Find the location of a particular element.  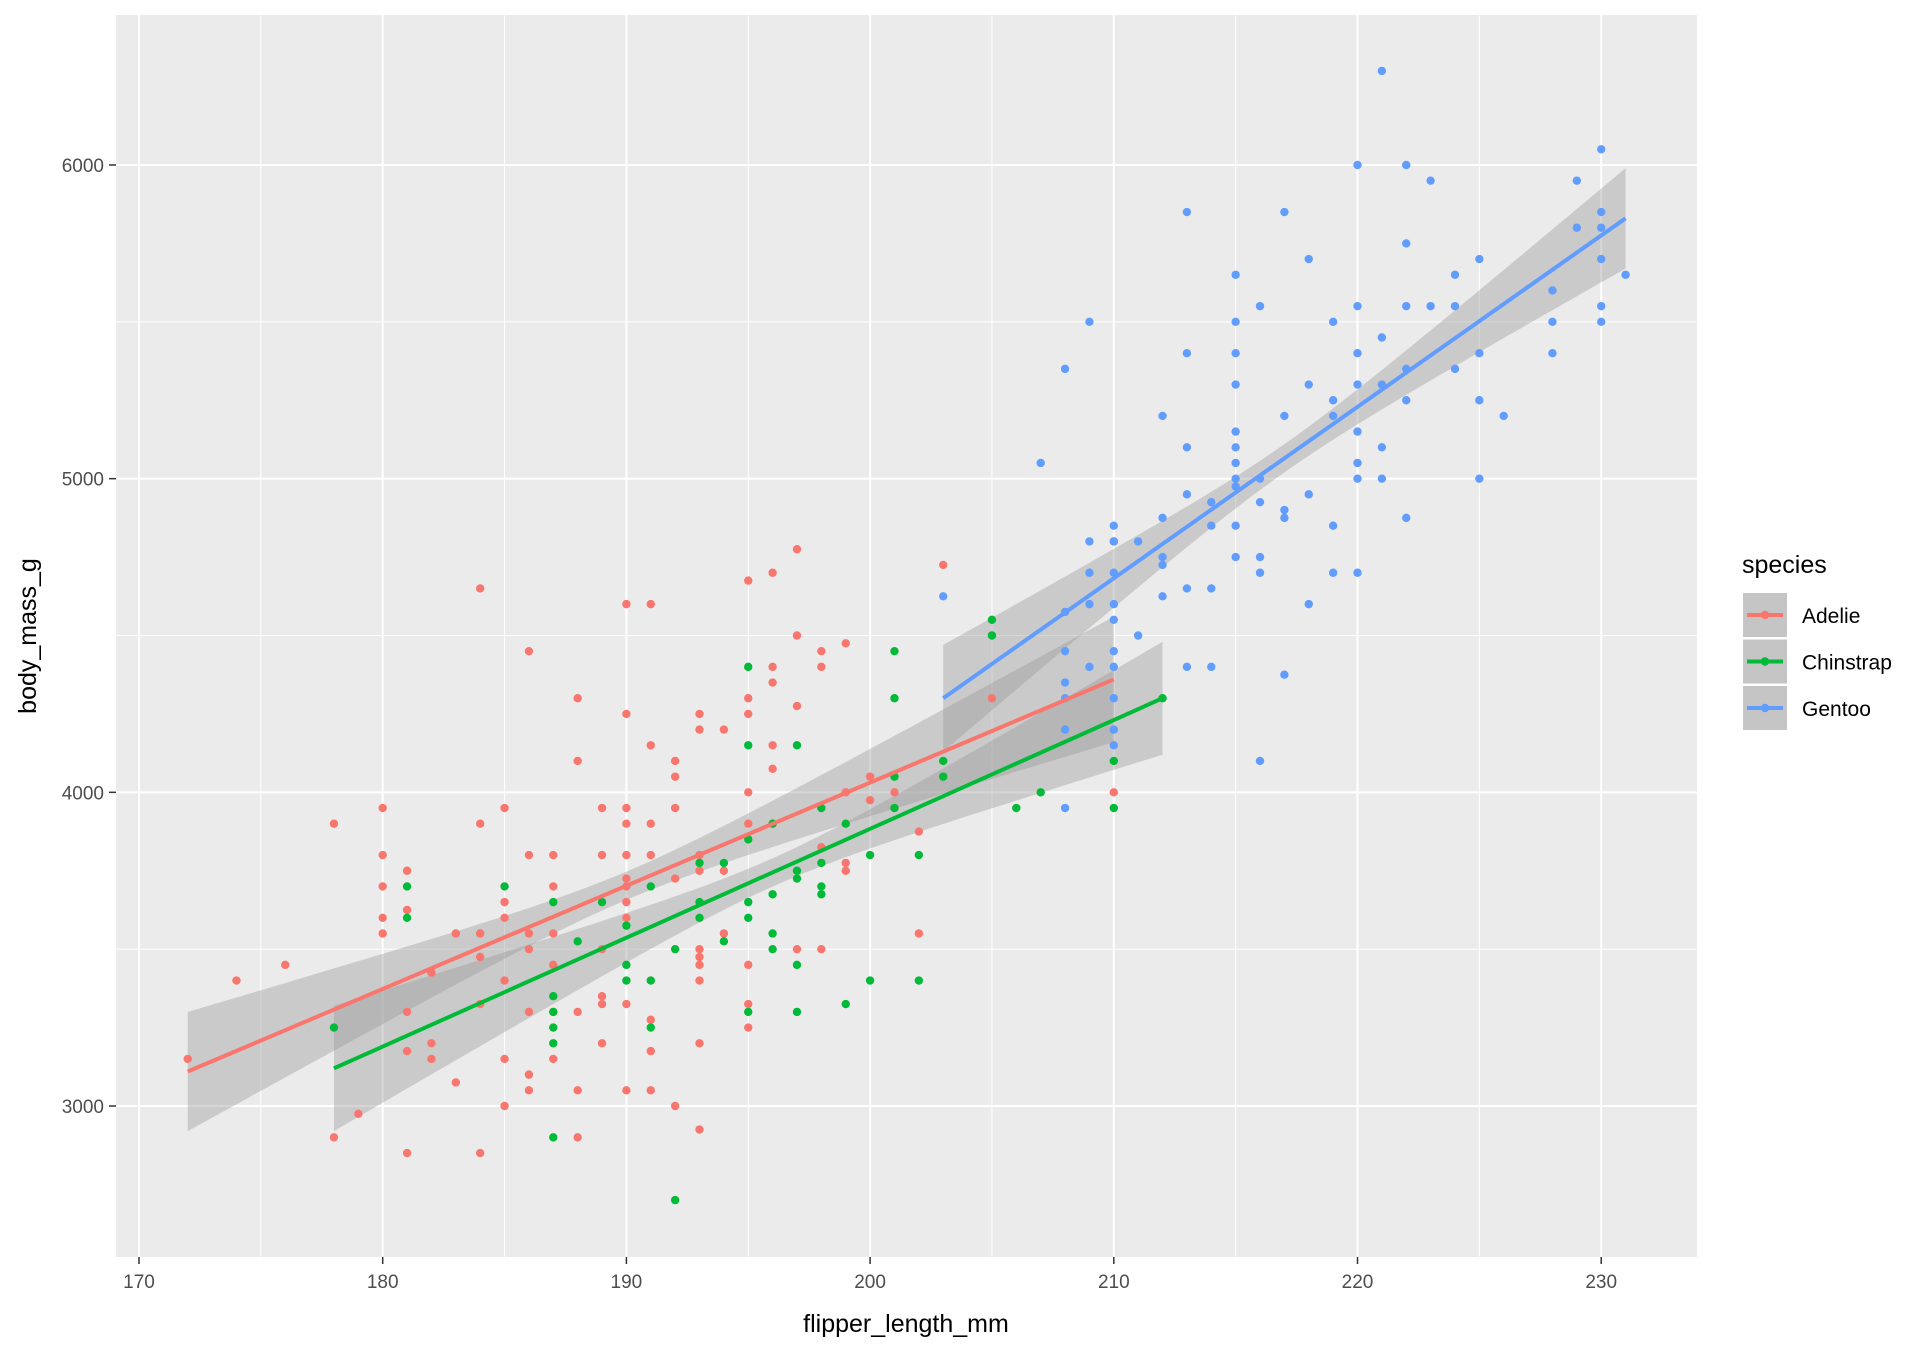

legend-label-chinstrap: Chinstrap is located at coordinates (1847, 663).